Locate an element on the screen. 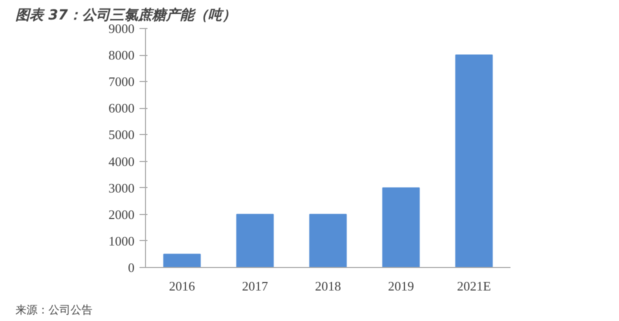 The image size is (619, 321). x-tick-label: 2021E is located at coordinates (474, 286).